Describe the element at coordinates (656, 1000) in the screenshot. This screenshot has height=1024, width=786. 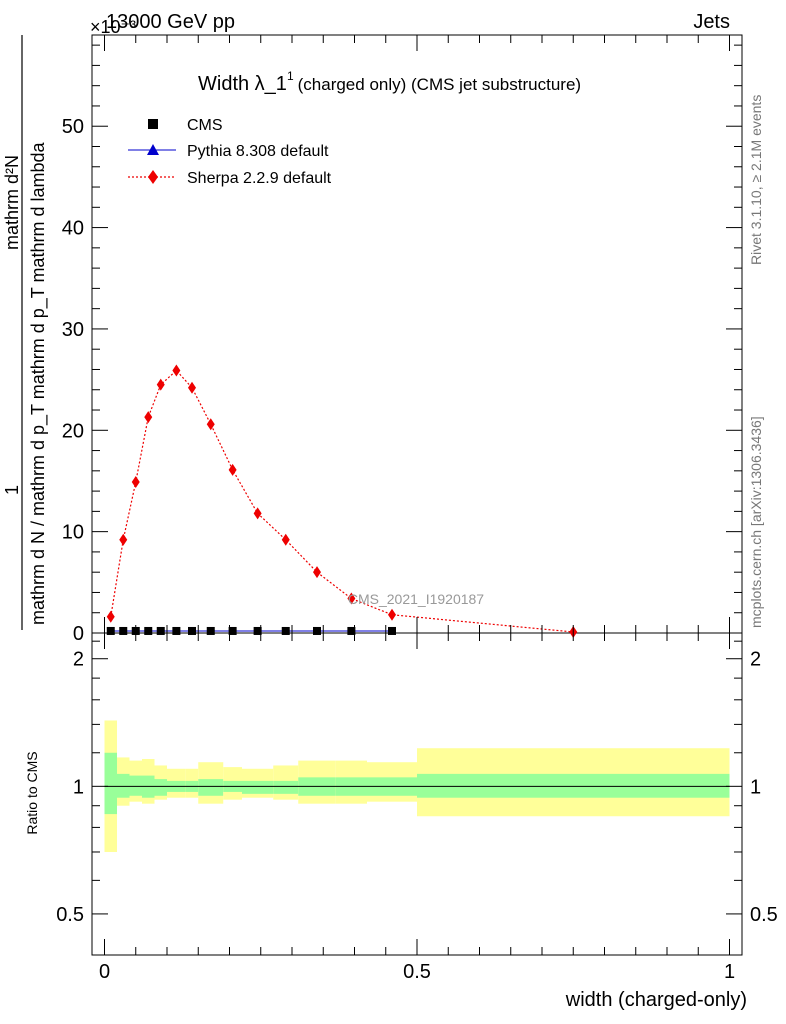
I see `x-axis-label: width (charged-only)` at that location.